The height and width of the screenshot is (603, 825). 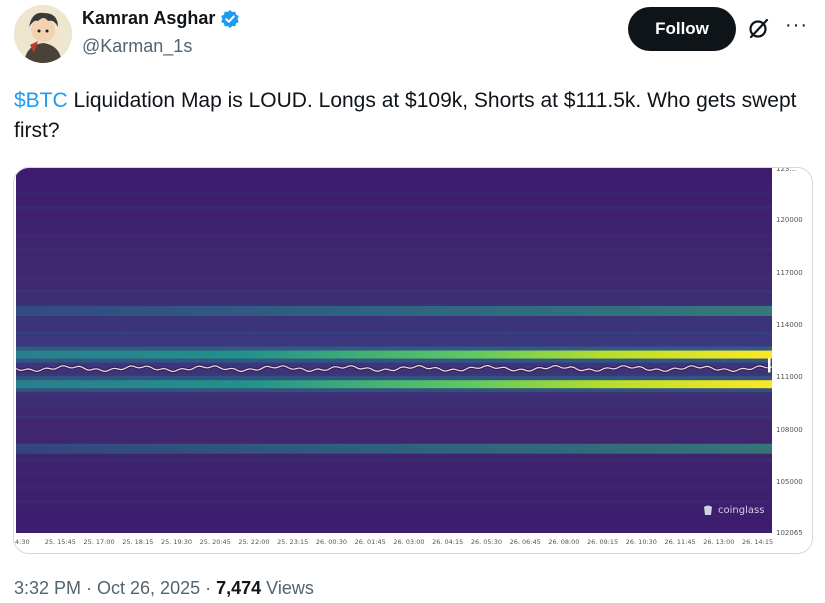 I want to click on x-tick-label: 26. 05:30, so click(x=486, y=542).